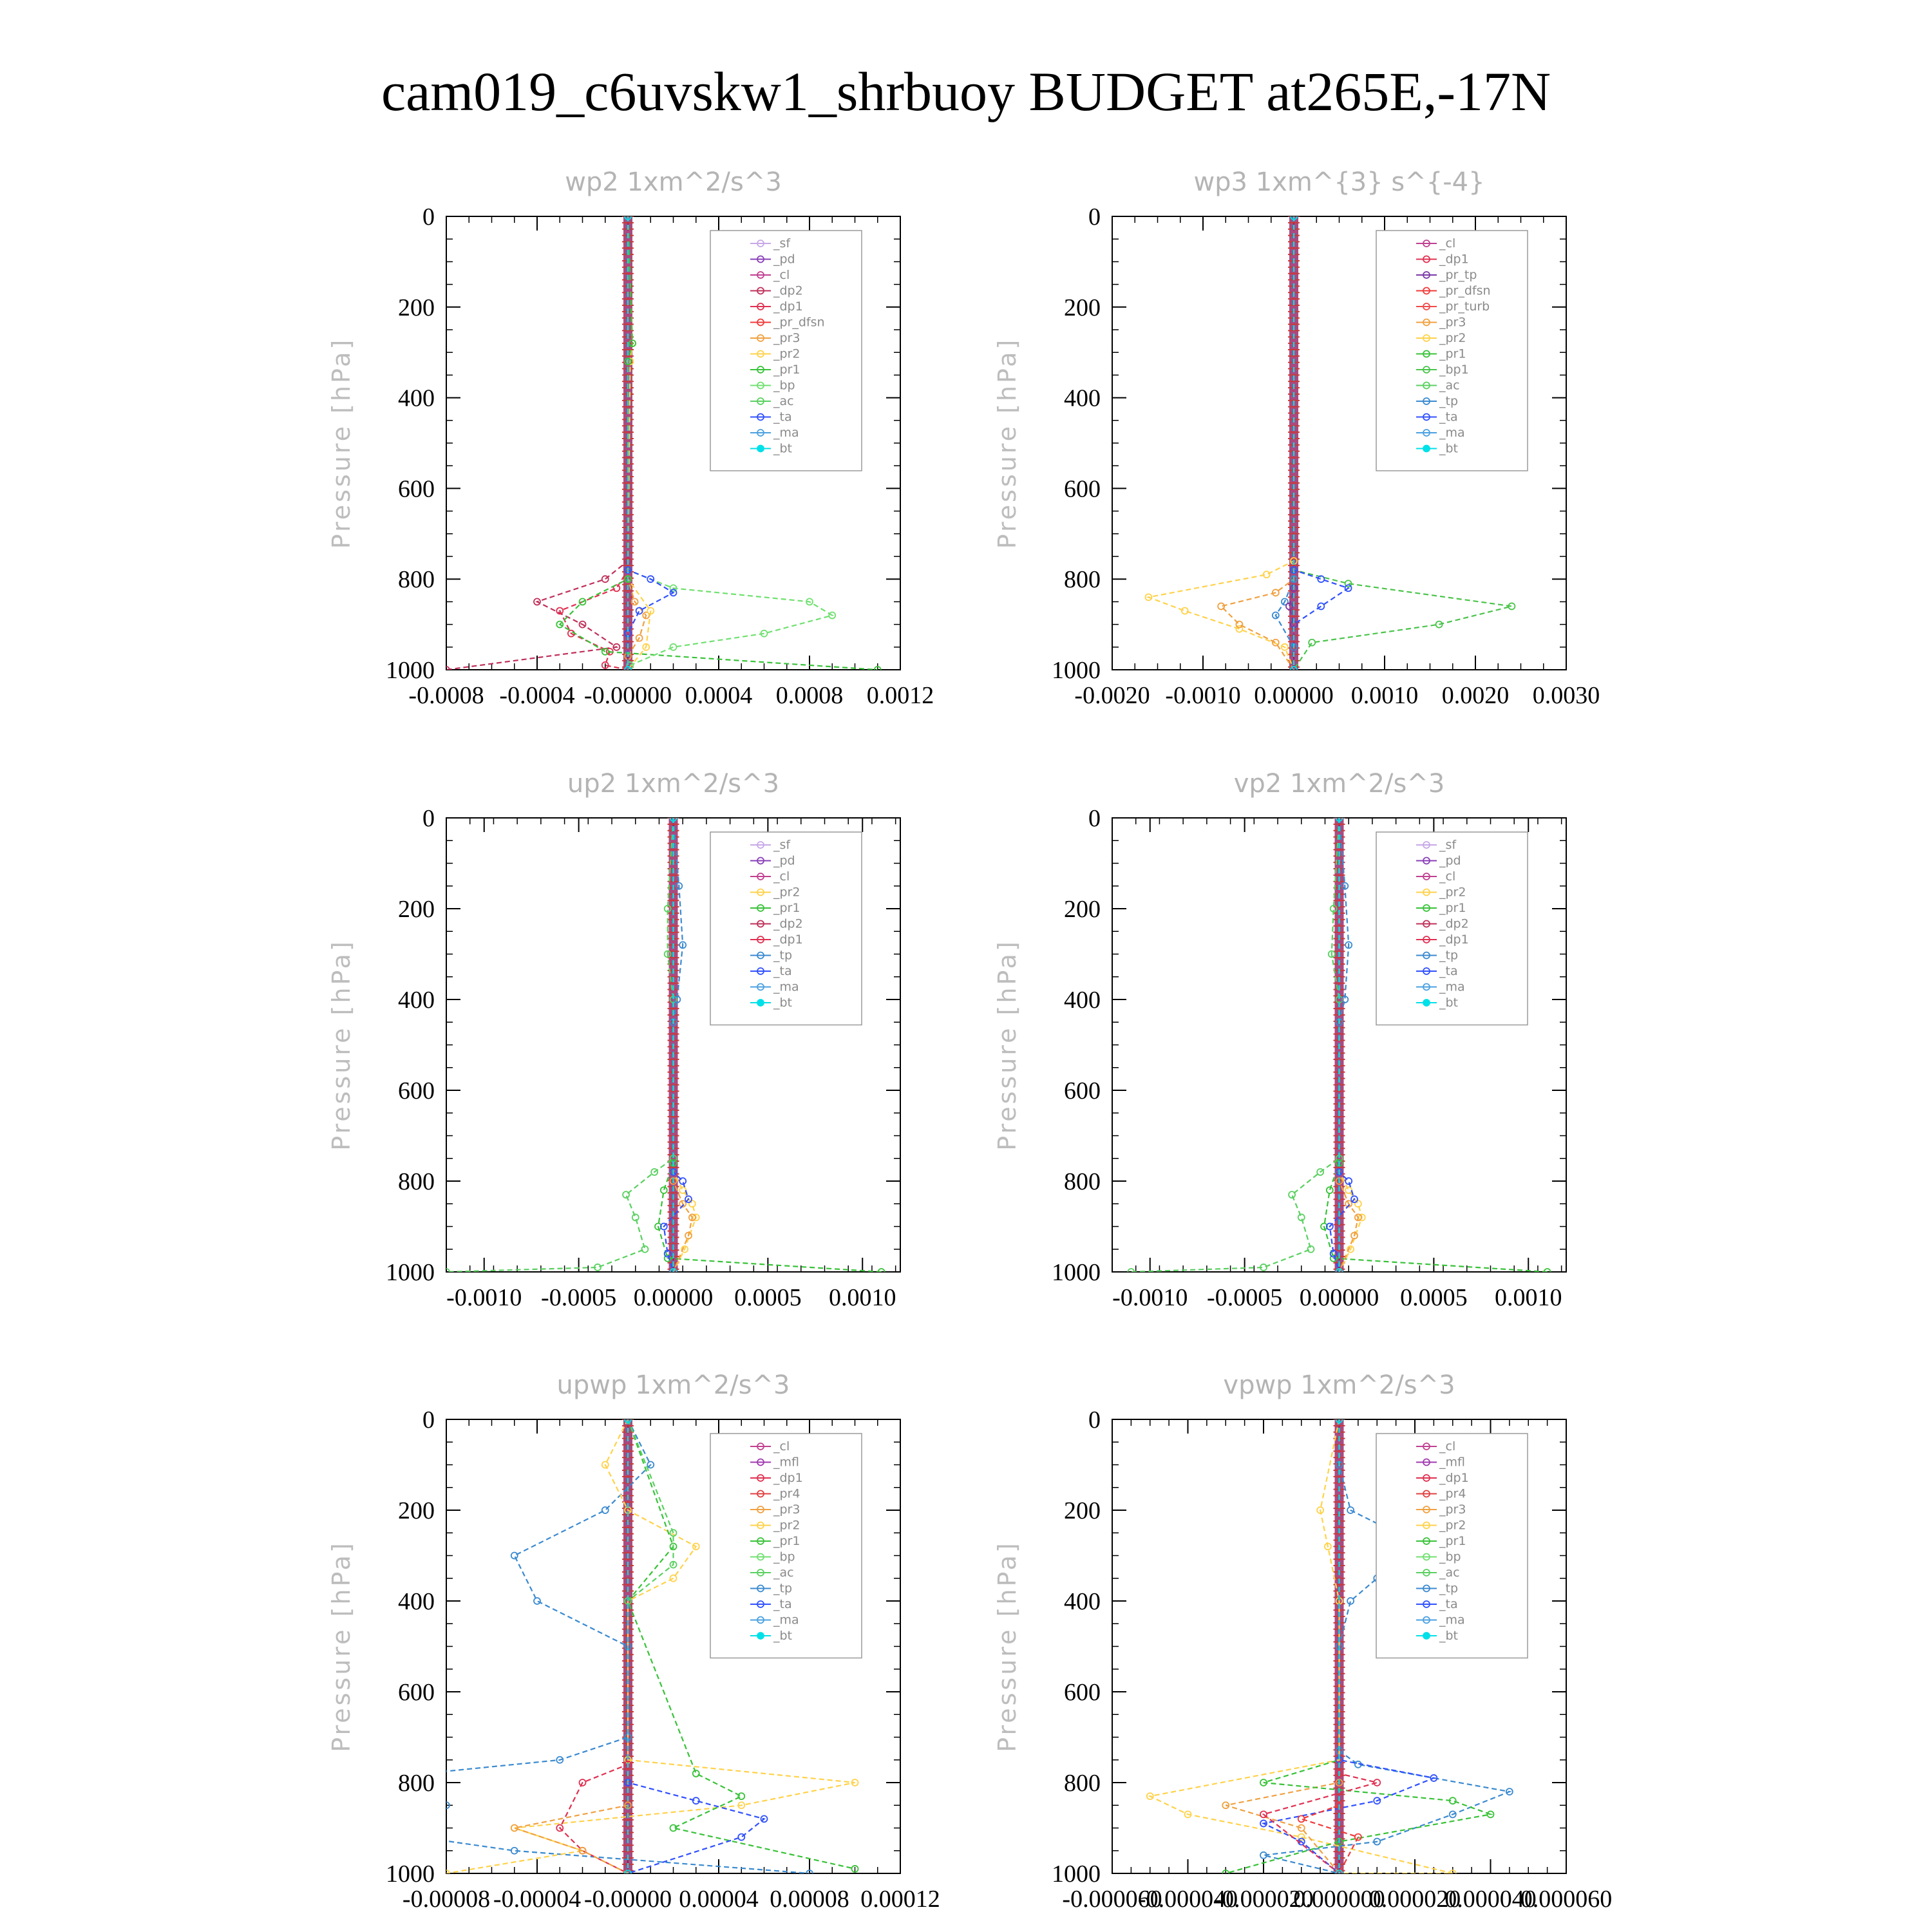 The height and width of the screenshot is (1932, 1932). What do you see at coordinates (810, 1900) in the screenshot?
I see `x-tick-label: 0.00008` at bounding box center [810, 1900].